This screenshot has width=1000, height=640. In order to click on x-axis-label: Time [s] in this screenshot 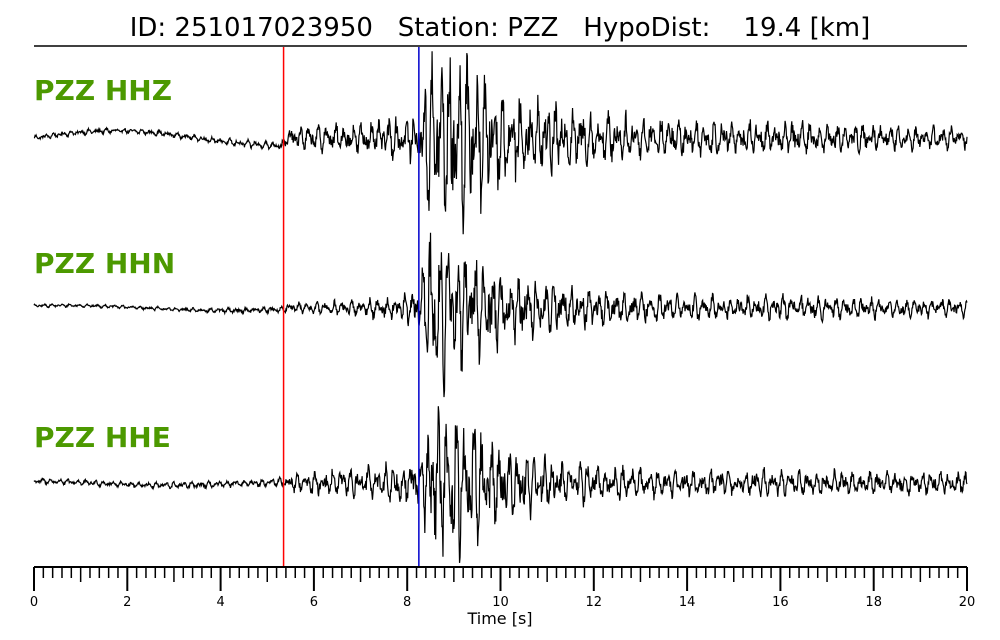, I will do `click(499, 618)`.